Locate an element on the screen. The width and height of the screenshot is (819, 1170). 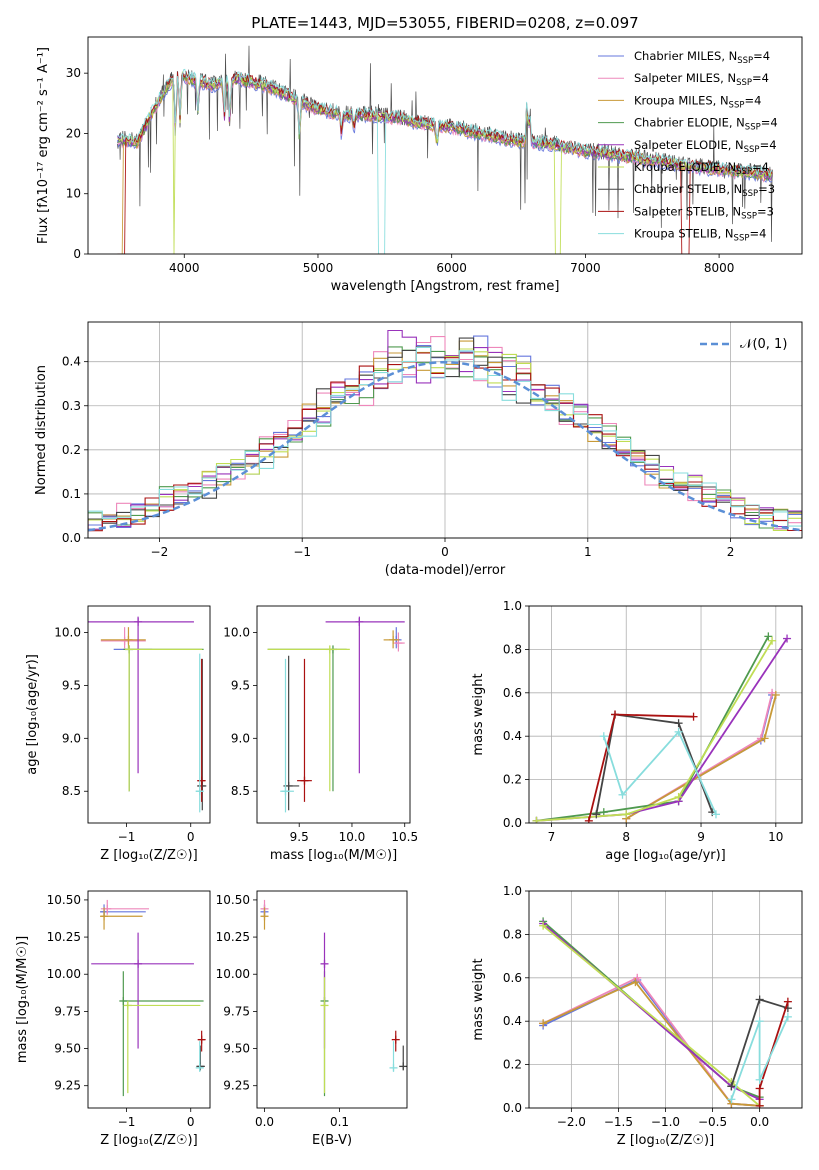
x-tick-label: 9.5 is located at coordinates (299, 837).